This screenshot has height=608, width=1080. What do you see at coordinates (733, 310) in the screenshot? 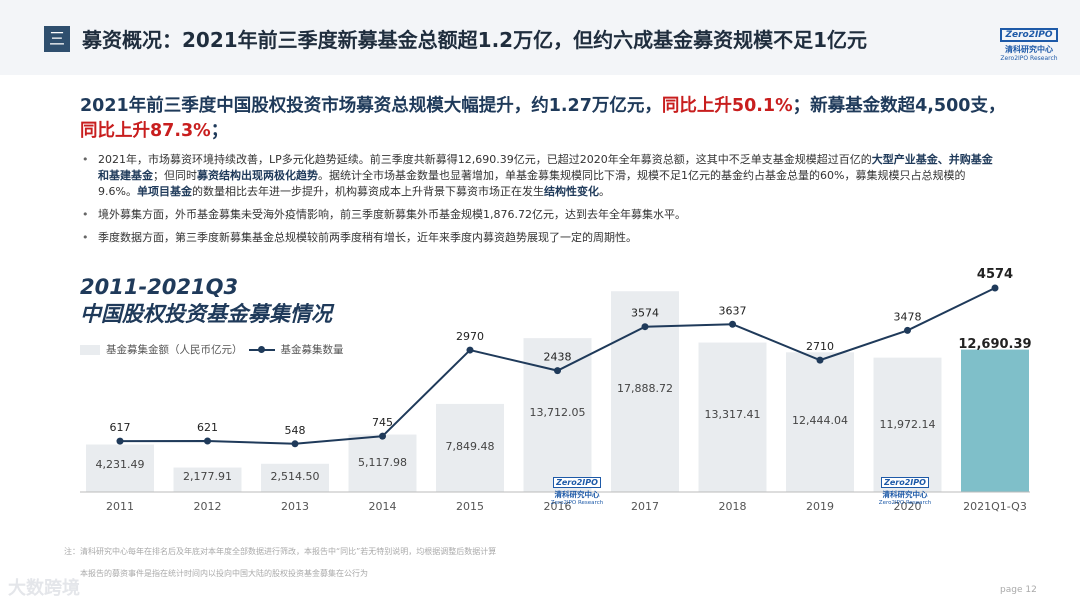
I see `line-value-label: 3637` at bounding box center [733, 310].